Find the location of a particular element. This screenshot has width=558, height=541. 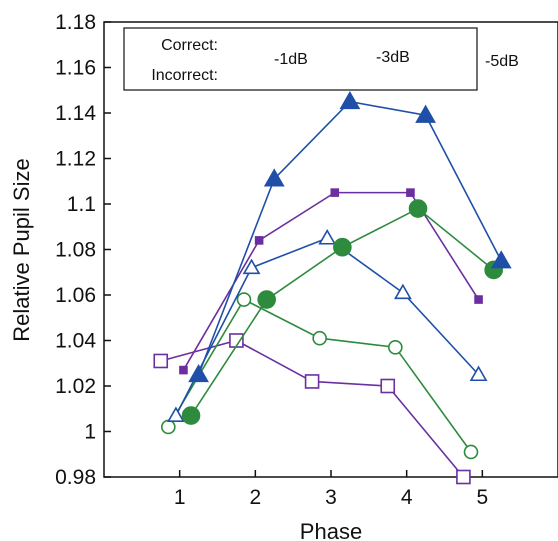

x-tick-label: 4 is located at coordinates (407, 497).